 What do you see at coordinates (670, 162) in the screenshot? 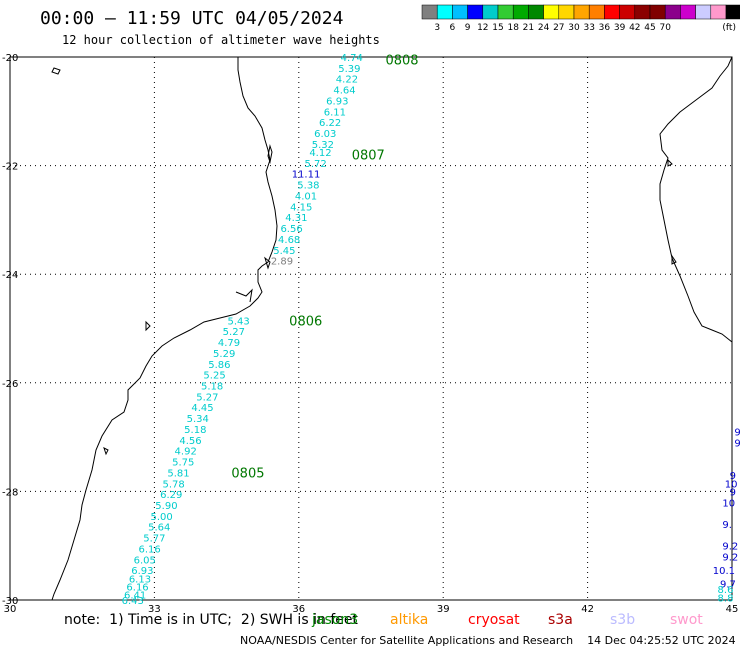
I see `madagascar-lake` at bounding box center [670, 162].